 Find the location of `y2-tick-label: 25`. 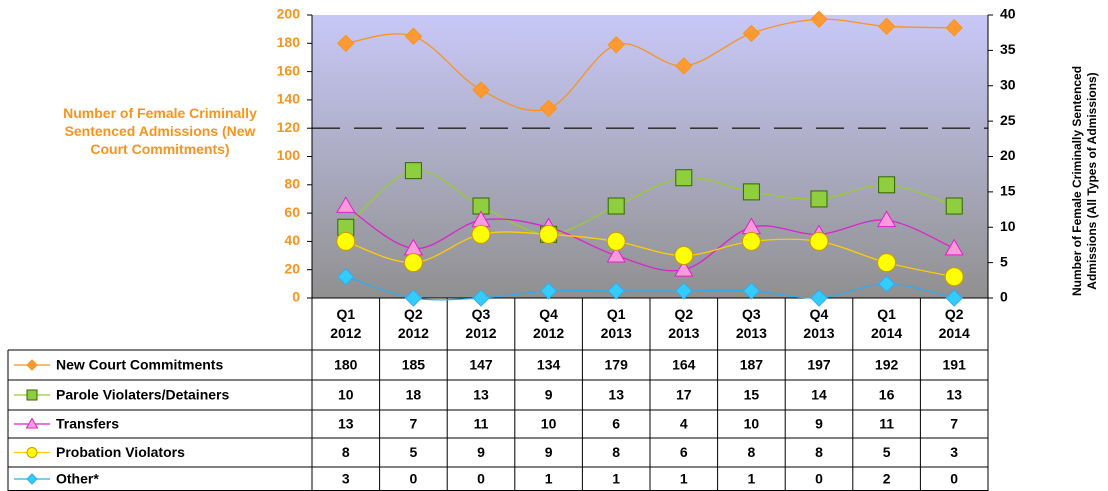

y2-tick-label: 25 is located at coordinates (1008, 120).